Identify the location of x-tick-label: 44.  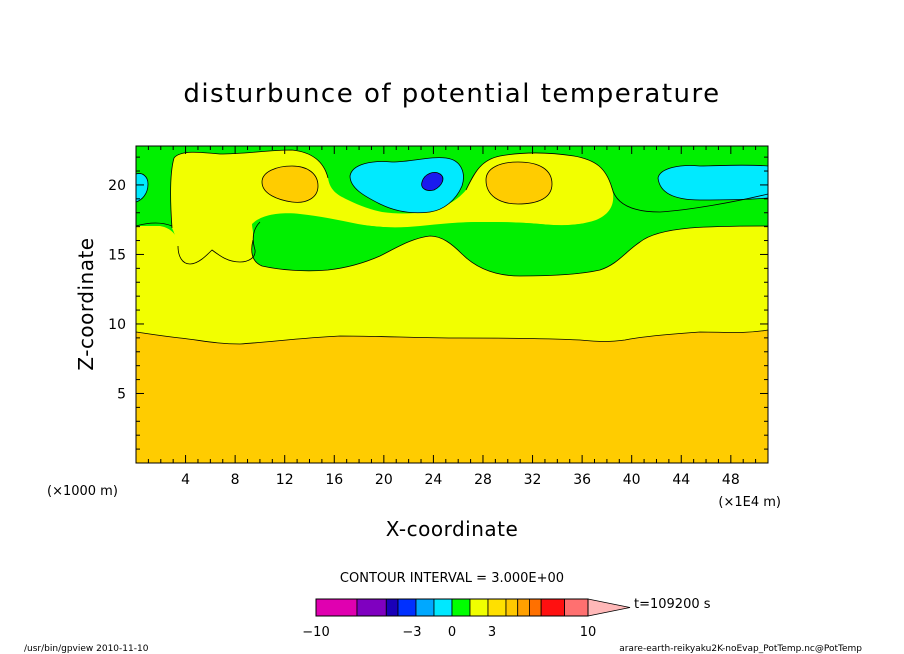
(681, 480).